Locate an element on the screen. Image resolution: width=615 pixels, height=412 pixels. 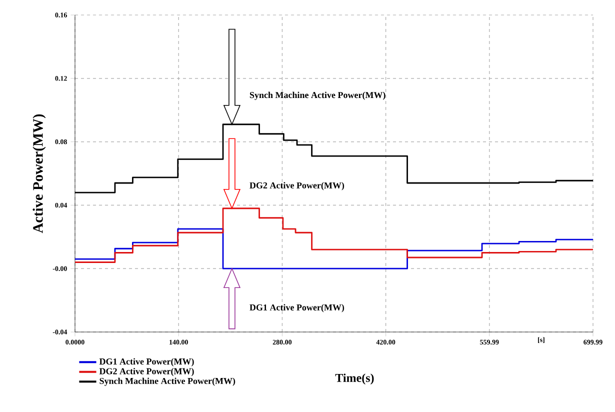
legend-label: DG1 Active Power(MW) is located at coordinates (146, 362).